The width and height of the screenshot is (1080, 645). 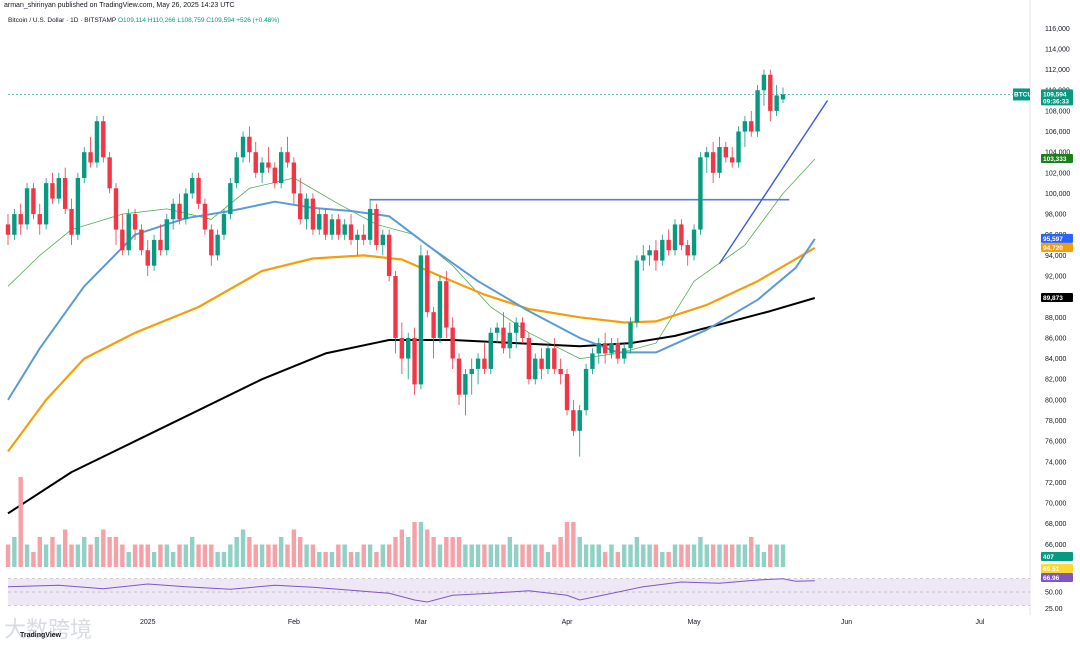 I want to click on x-tick-label: Feb, so click(x=294, y=622).